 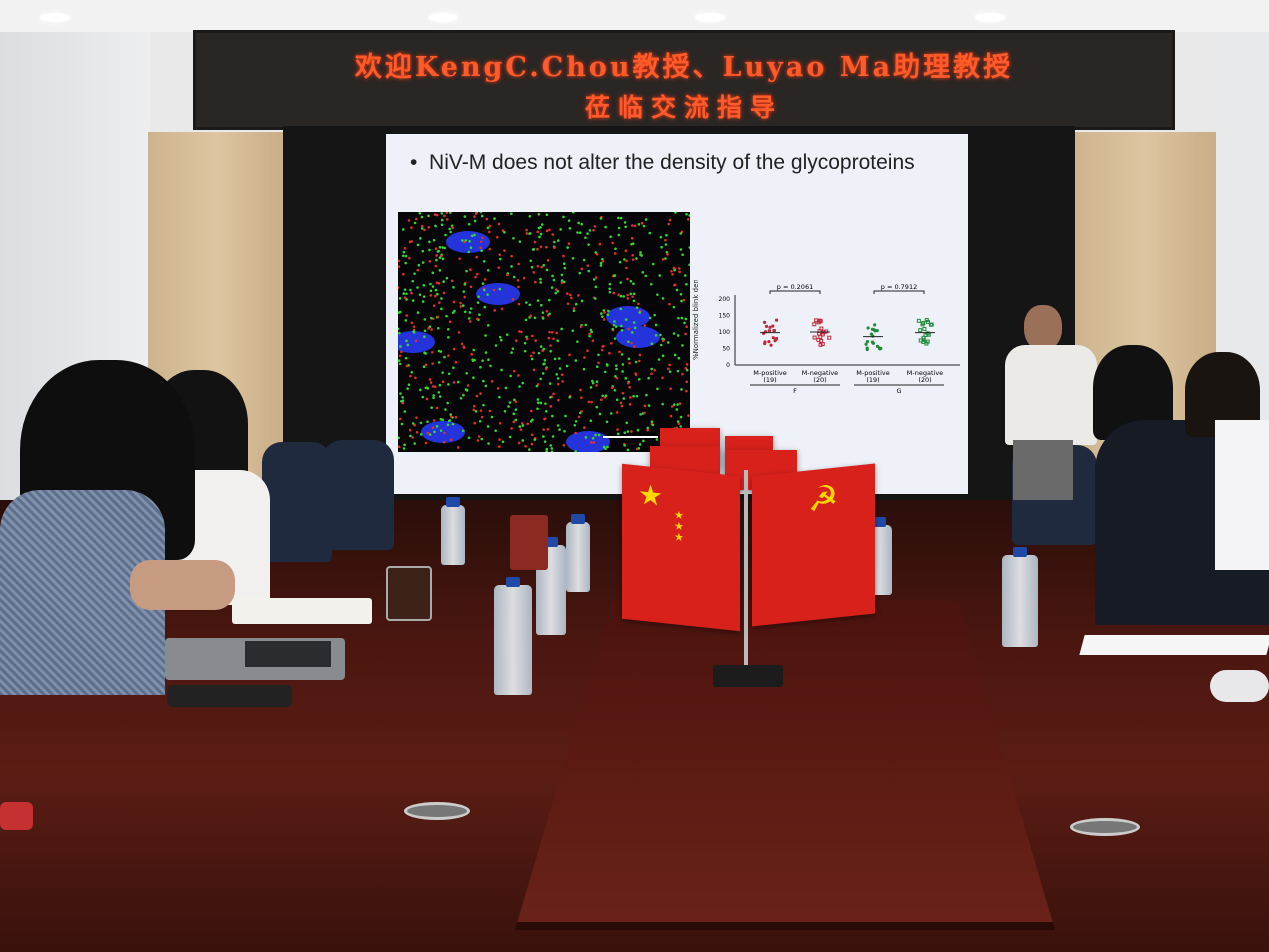 What do you see at coordinates (1239, 686) in the screenshot?
I see `mouse` at bounding box center [1239, 686].